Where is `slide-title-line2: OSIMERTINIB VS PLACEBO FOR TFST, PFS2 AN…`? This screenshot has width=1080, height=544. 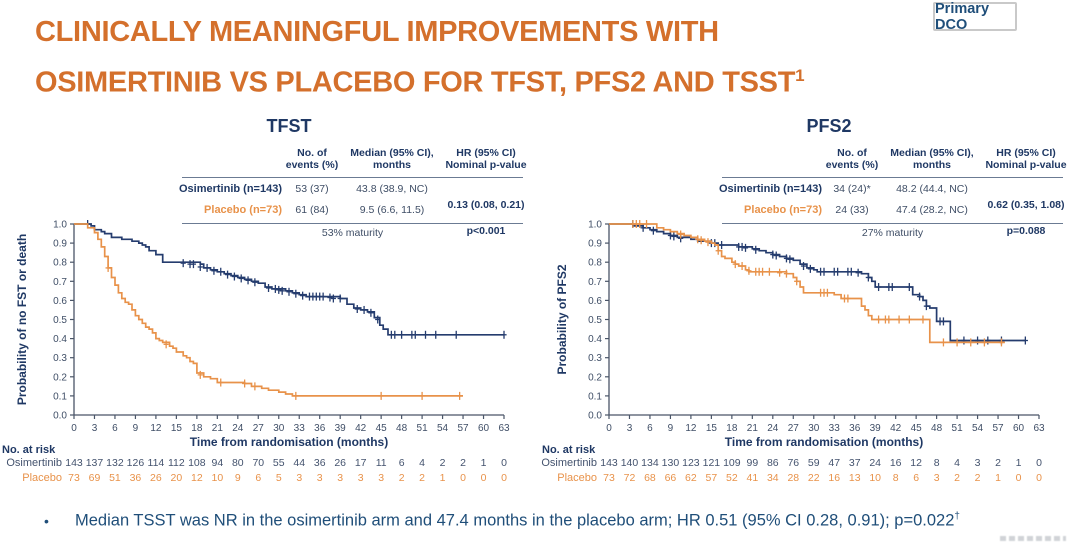
slide-title-line2: OSIMERTINIB VS PLACEBO FOR TFST, PFS2 AN… is located at coordinates (420, 82).